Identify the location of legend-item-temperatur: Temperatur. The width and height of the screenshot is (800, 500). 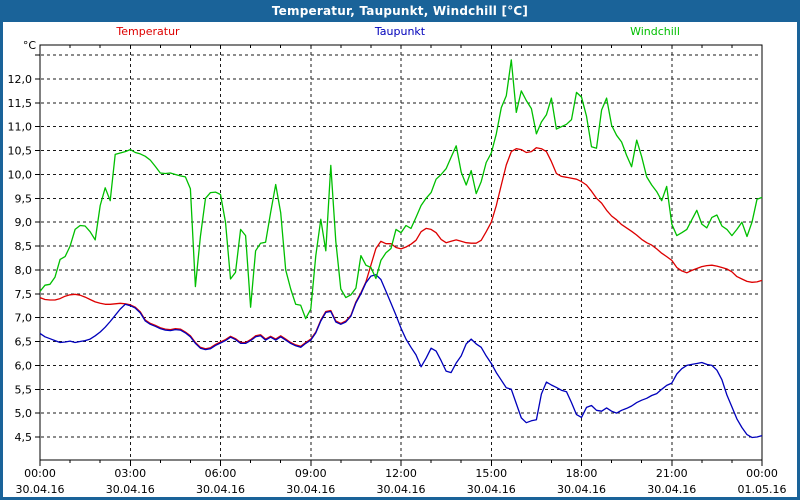
(148, 31).